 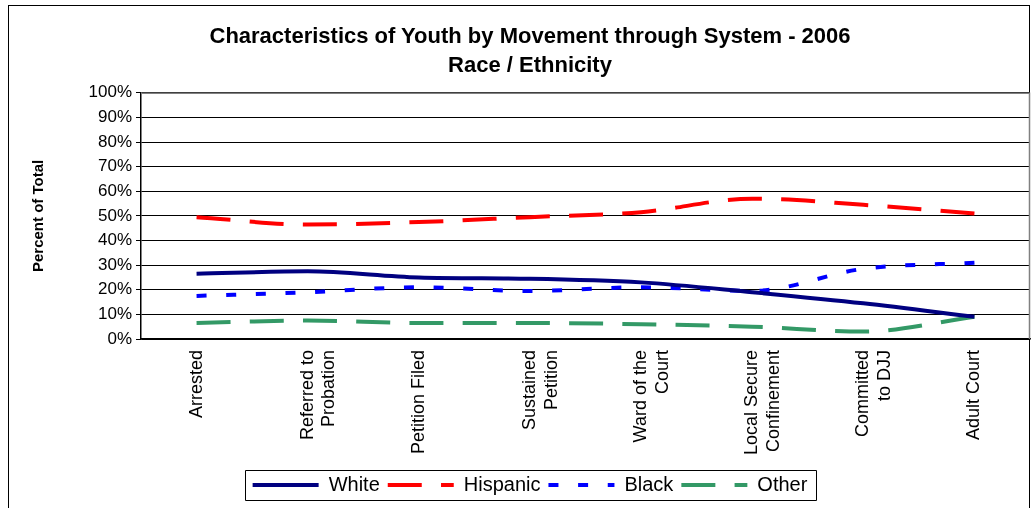 What do you see at coordinates (782, 483) in the screenshot?
I see `legend-label: Other` at bounding box center [782, 483].